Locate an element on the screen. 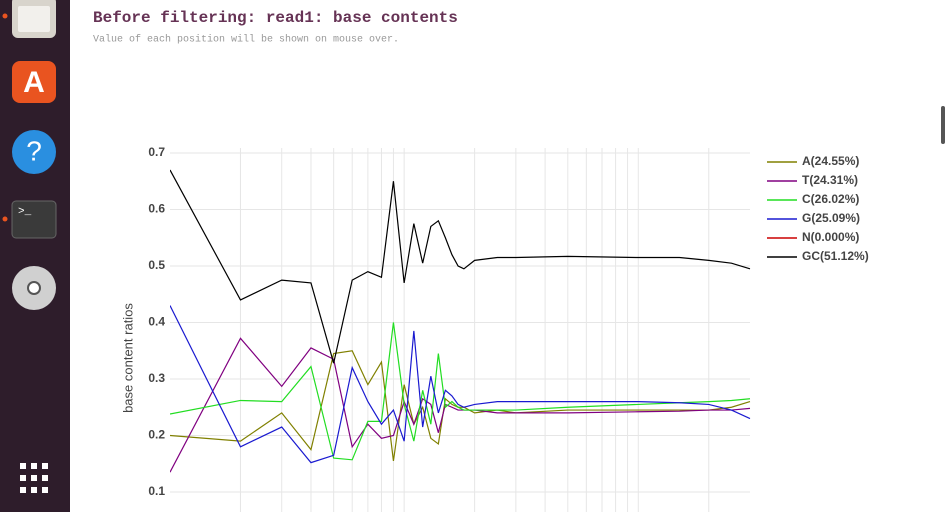 This screenshot has width=946, height=512. legend-label: G(25.09%) is located at coordinates (831, 218).